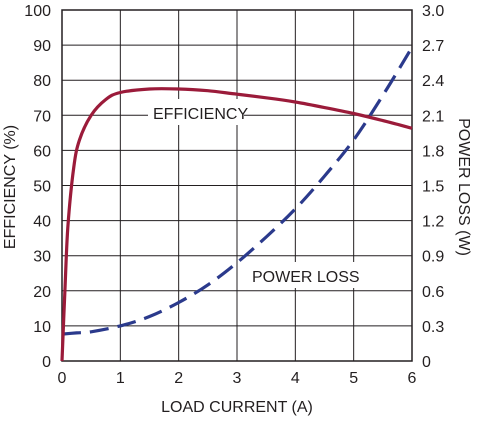 This screenshot has width=478, height=423. I want to click on x-axis-title: LOAD CURRENT (A), so click(237, 407).